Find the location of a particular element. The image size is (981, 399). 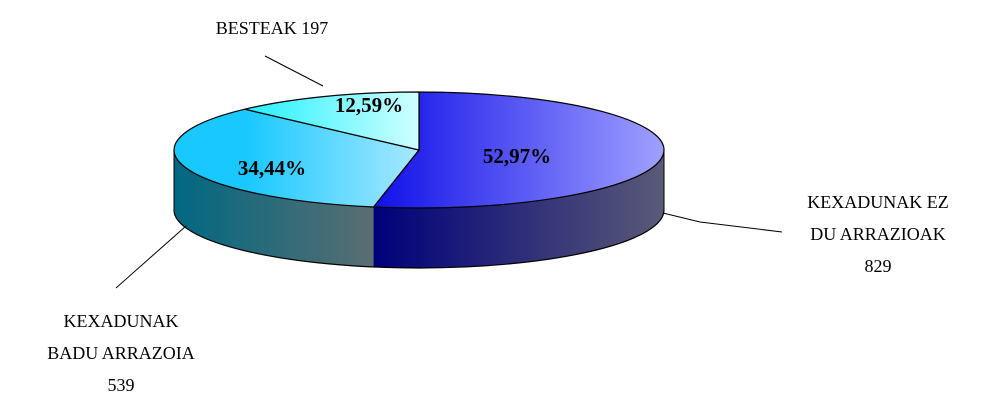

data-label-2: 12,59% is located at coordinates (369, 105).